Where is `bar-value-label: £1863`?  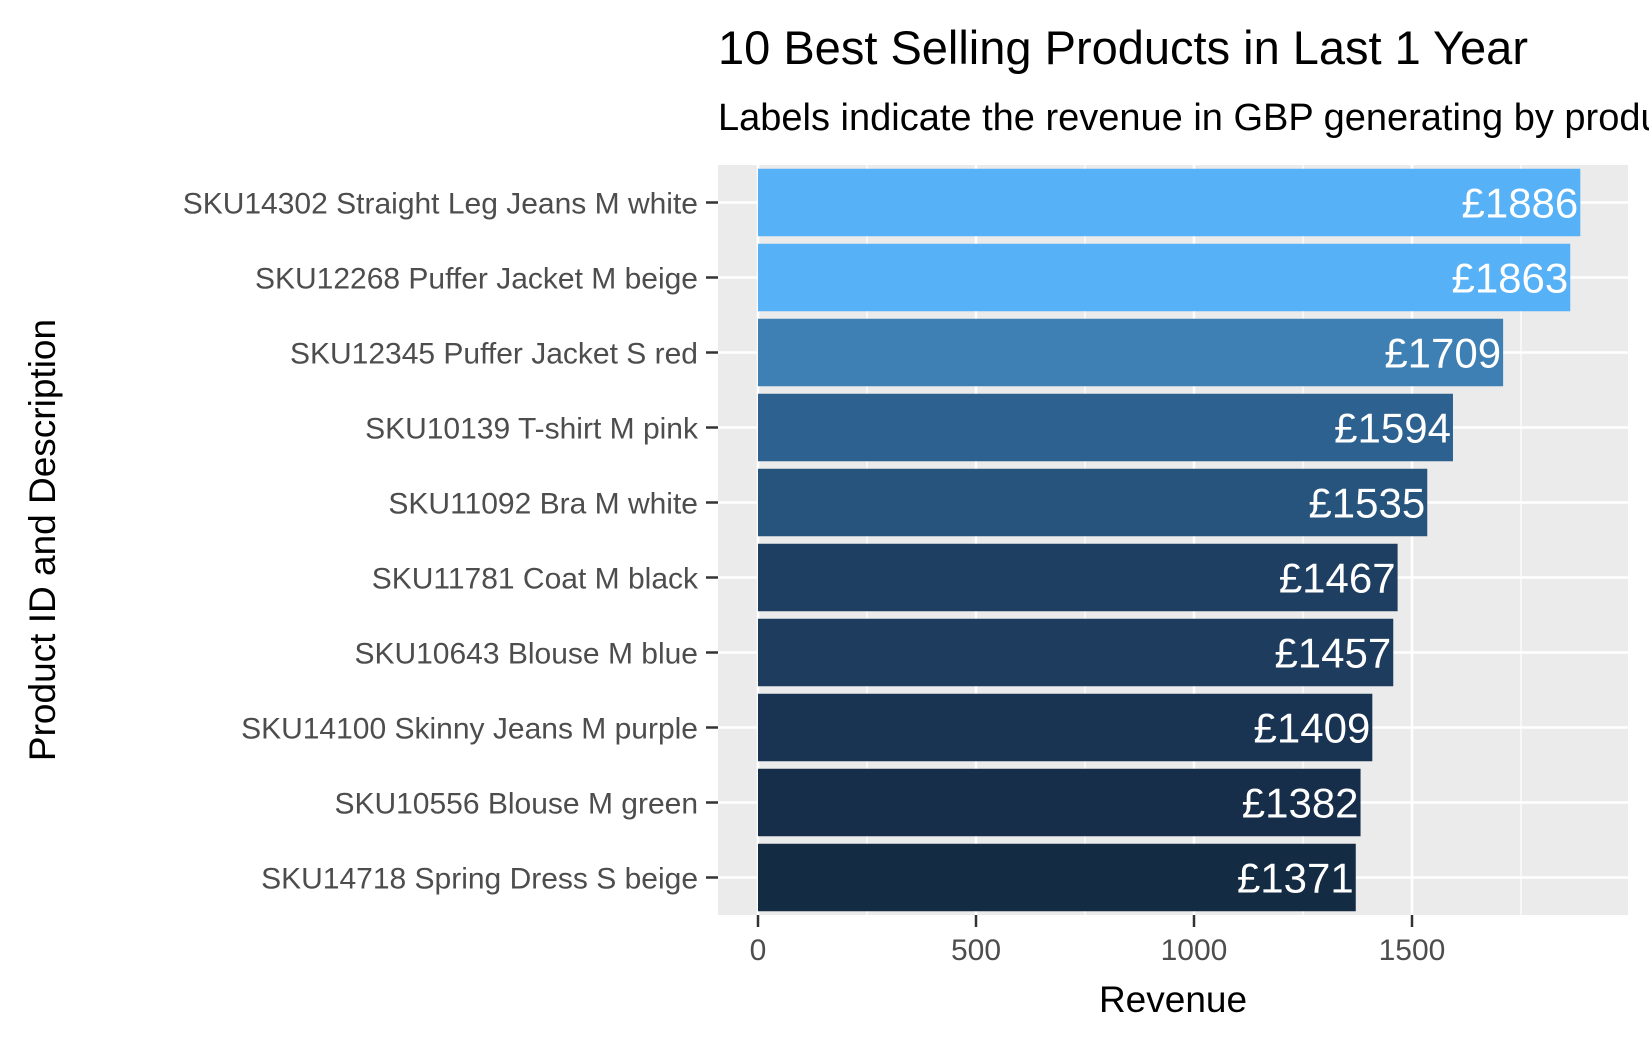
bar-value-label: £1863 is located at coordinates (1509, 278).